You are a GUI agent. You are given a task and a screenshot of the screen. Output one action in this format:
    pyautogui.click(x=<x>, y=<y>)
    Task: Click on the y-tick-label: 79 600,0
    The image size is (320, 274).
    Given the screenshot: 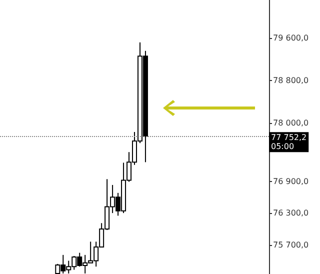 What is the action you would take?
    pyautogui.click(x=291, y=38)
    